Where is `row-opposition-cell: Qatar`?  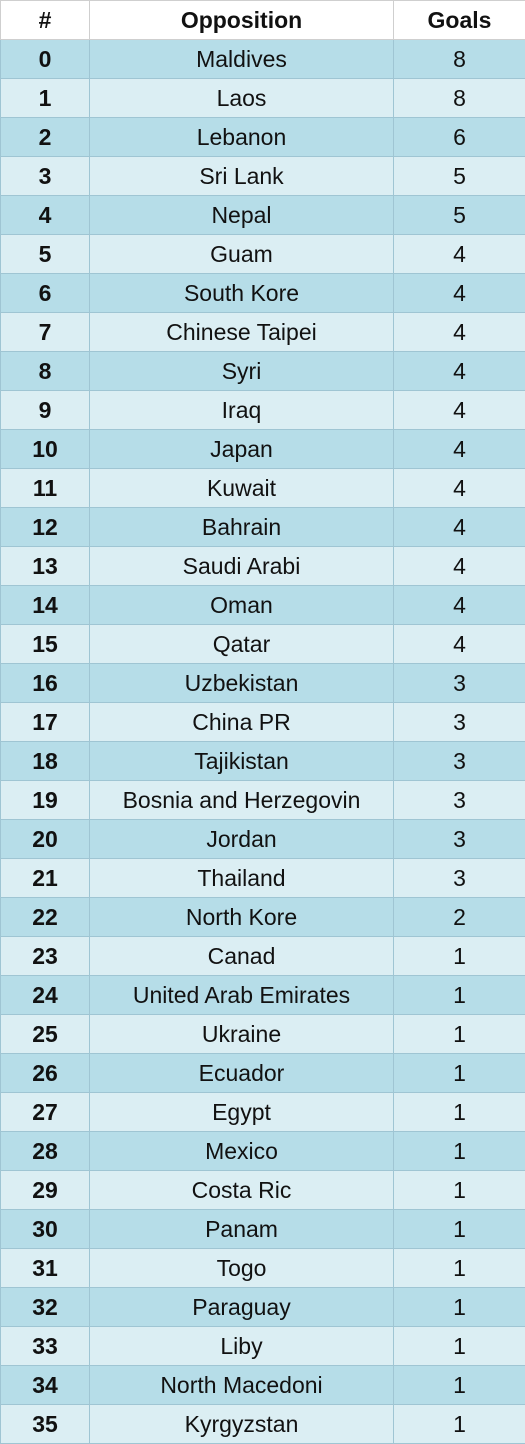
row-opposition-cell: Qatar is located at coordinates (242, 644).